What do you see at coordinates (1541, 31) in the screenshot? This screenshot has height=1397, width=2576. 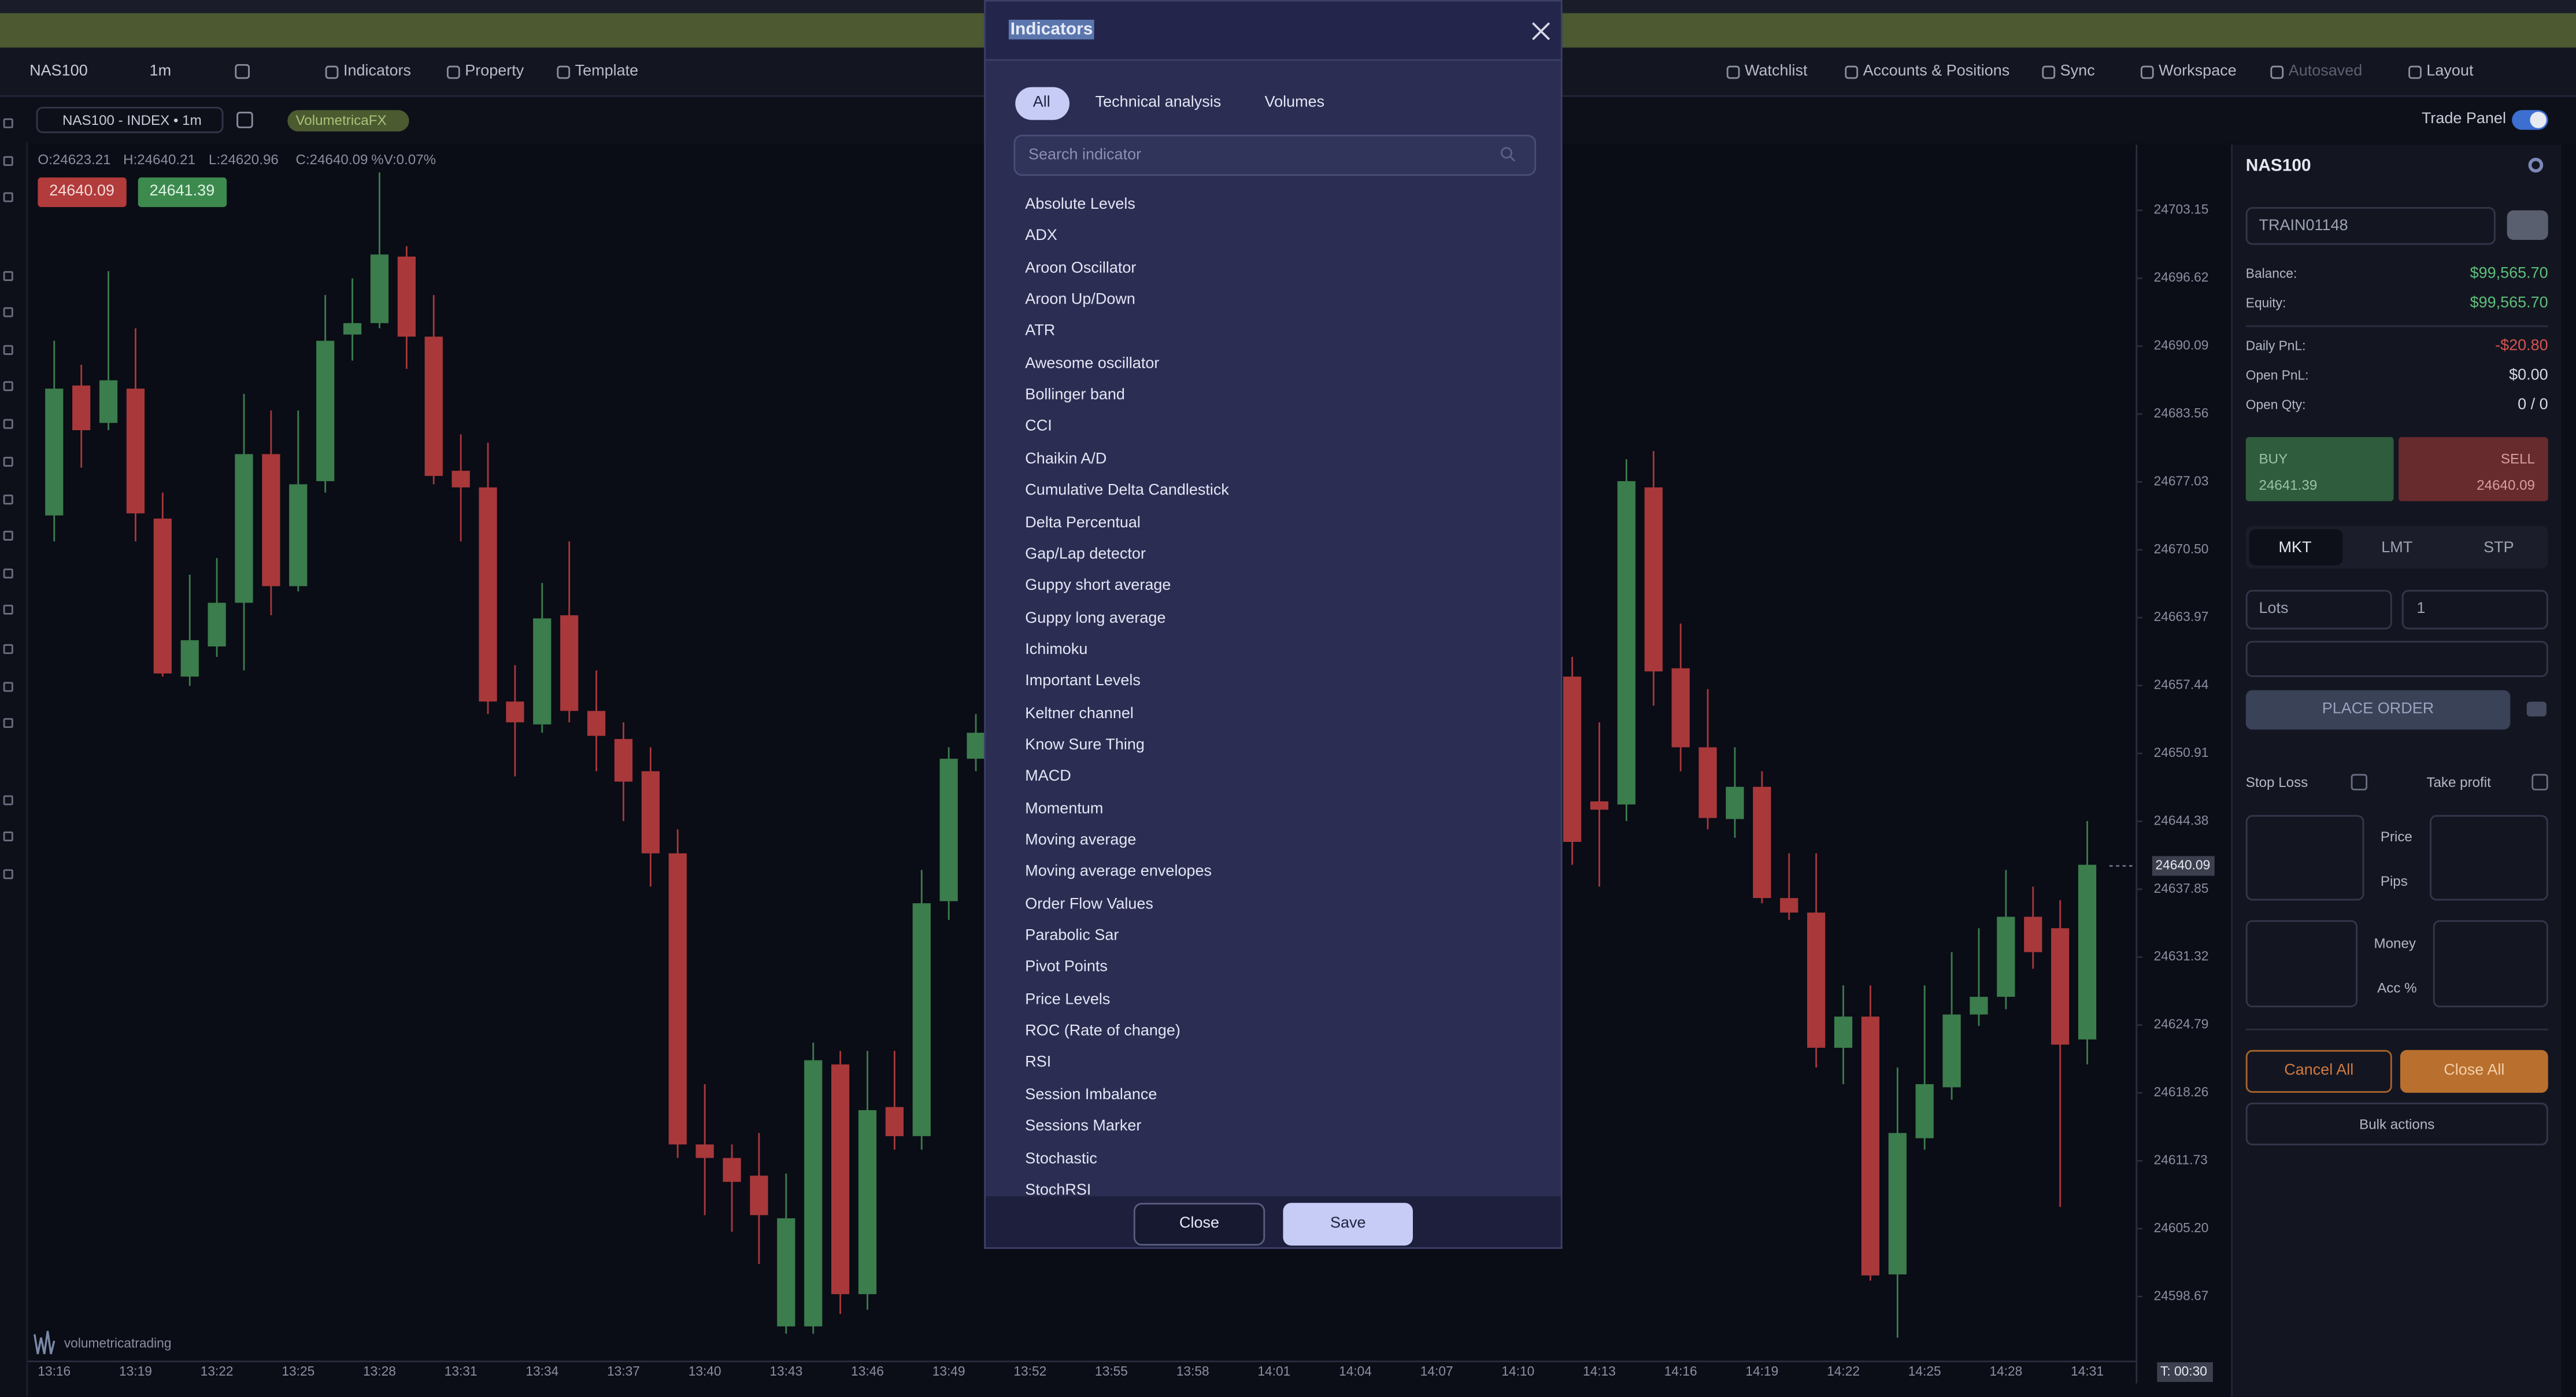 I see `close-icon` at bounding box center [1541, 31].